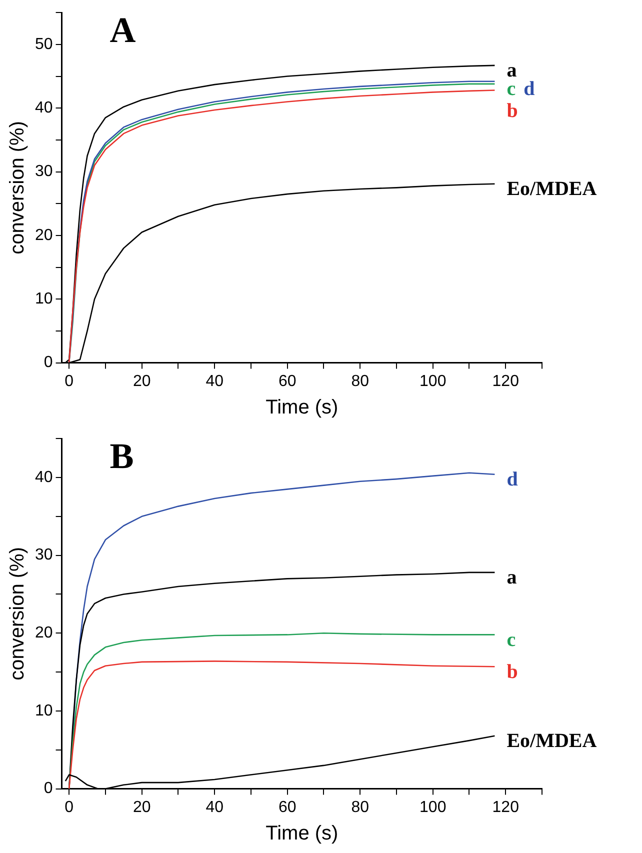 The width and height of the screenshot is (642, 853). What do you see at coordinates (122, 456) in the screenshot?
I see `chart-title: B` at bounding box center [122, 456].